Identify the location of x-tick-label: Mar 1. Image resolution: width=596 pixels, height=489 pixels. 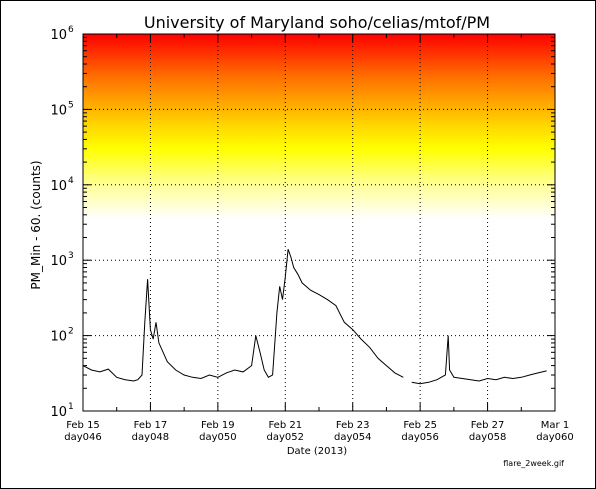
(555, 425).